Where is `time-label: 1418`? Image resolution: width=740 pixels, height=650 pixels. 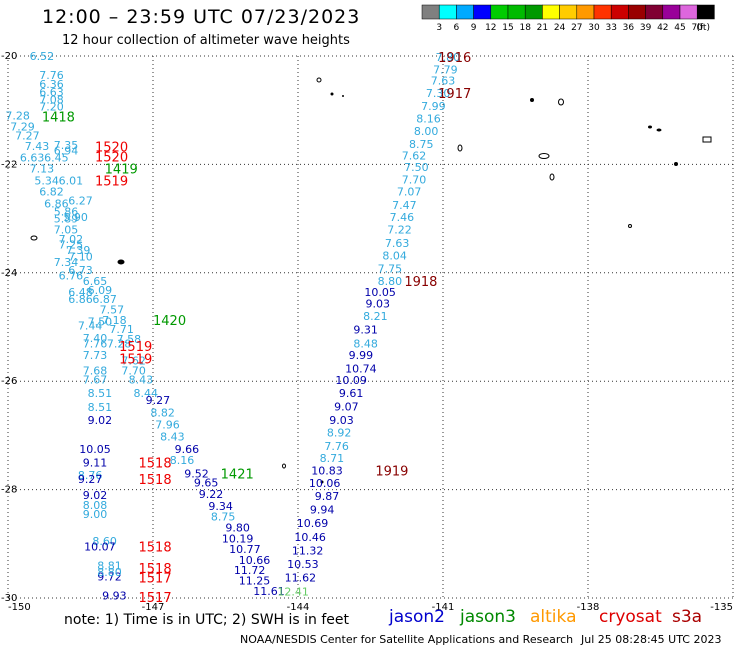 time-label: 1418 is located at coordinates (58, 118).